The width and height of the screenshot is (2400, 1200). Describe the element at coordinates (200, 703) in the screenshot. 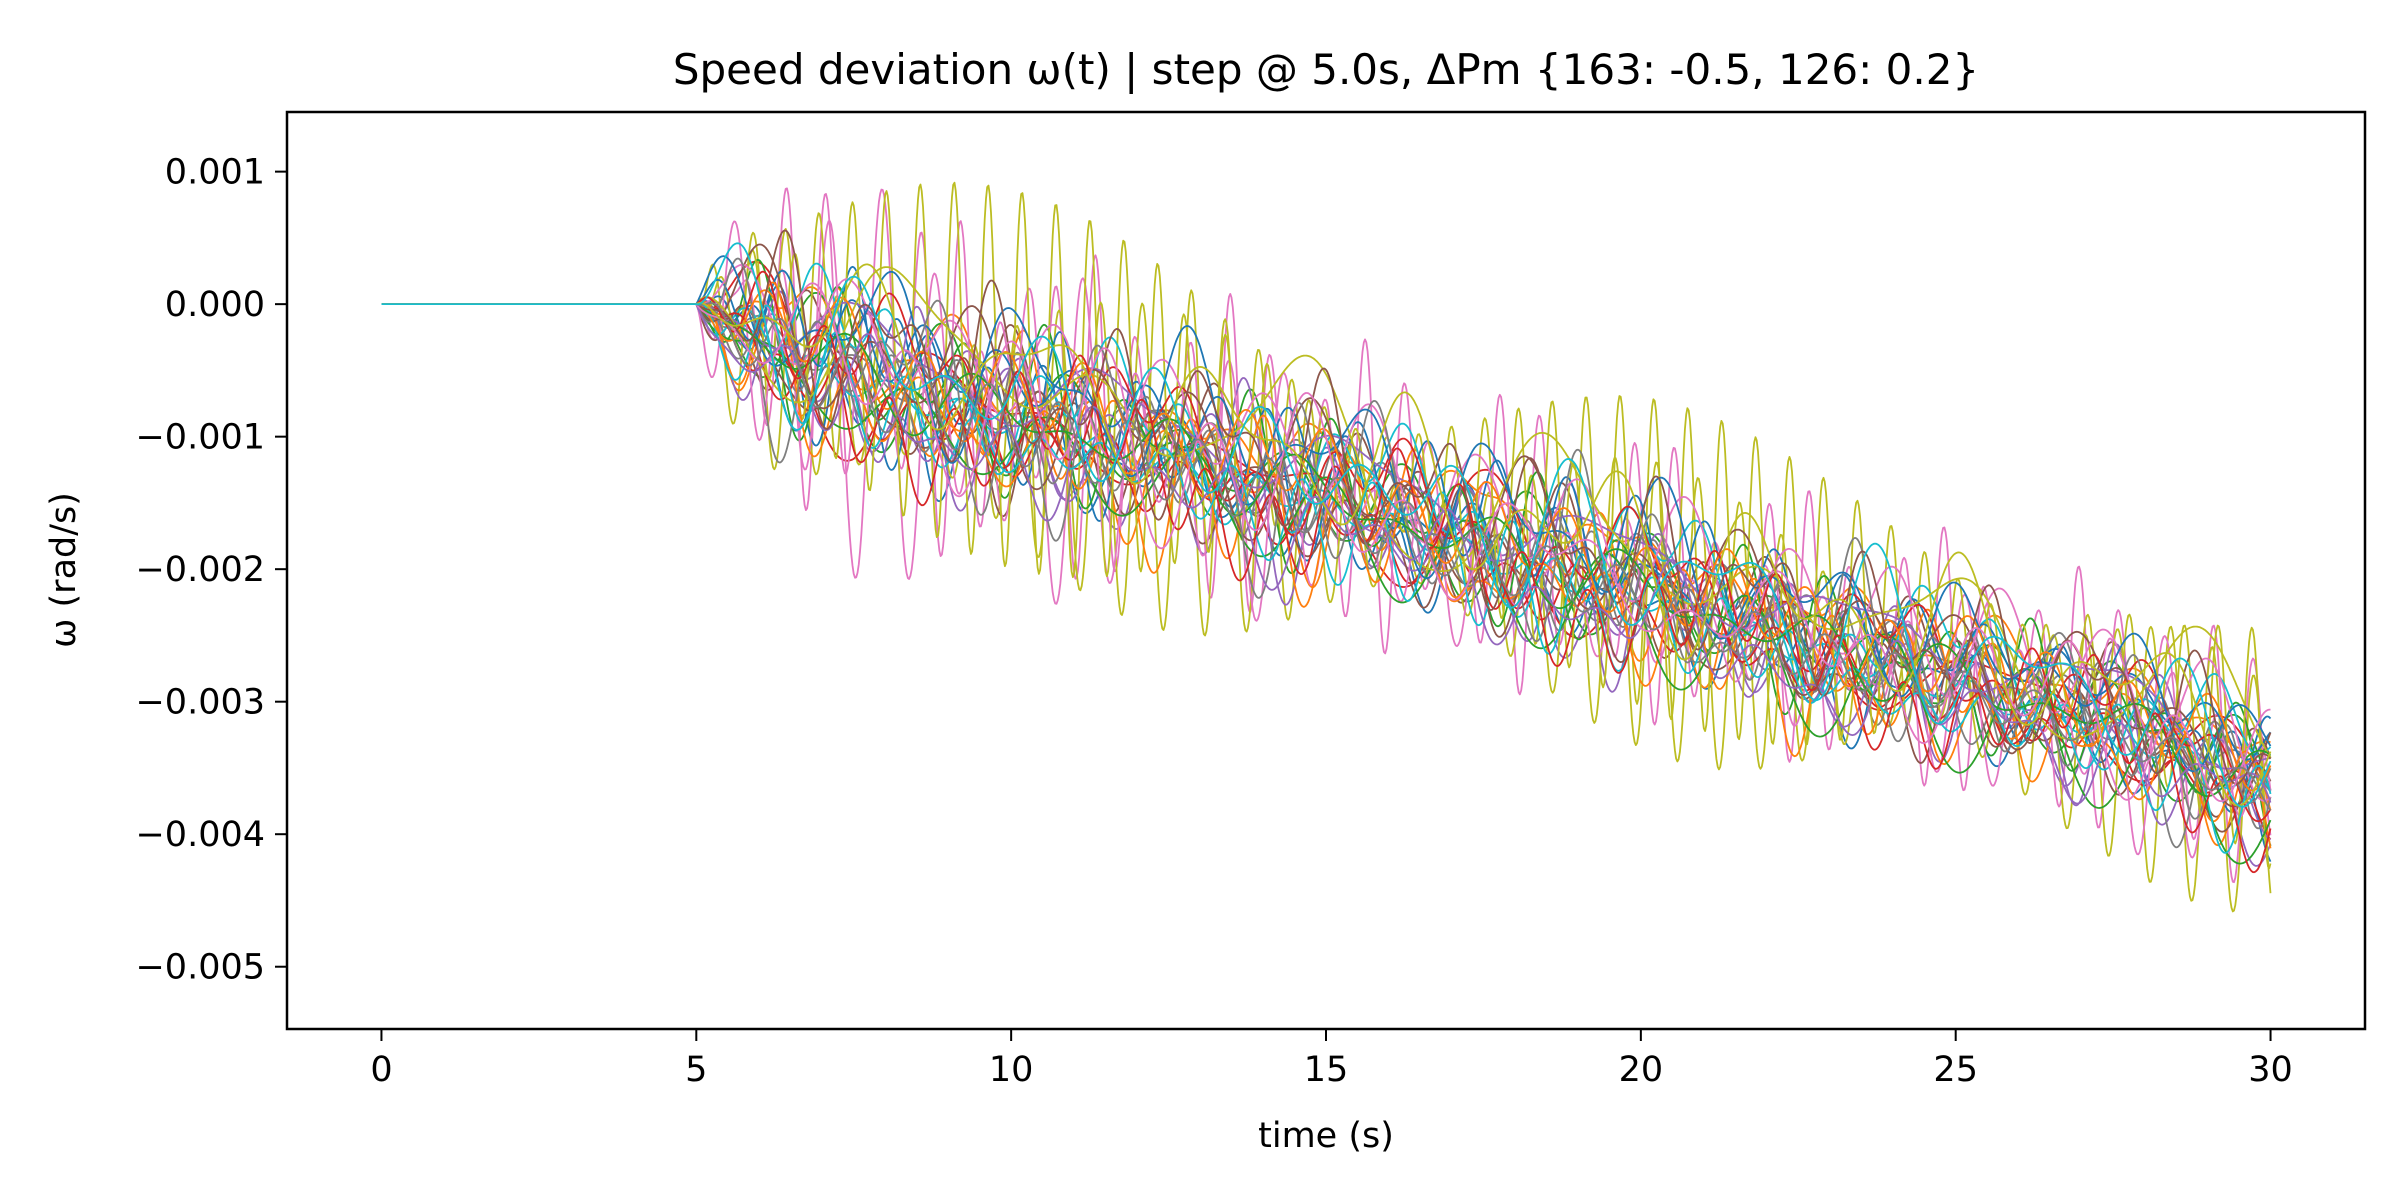

I see `y-tick-label: −0.003` at that location.